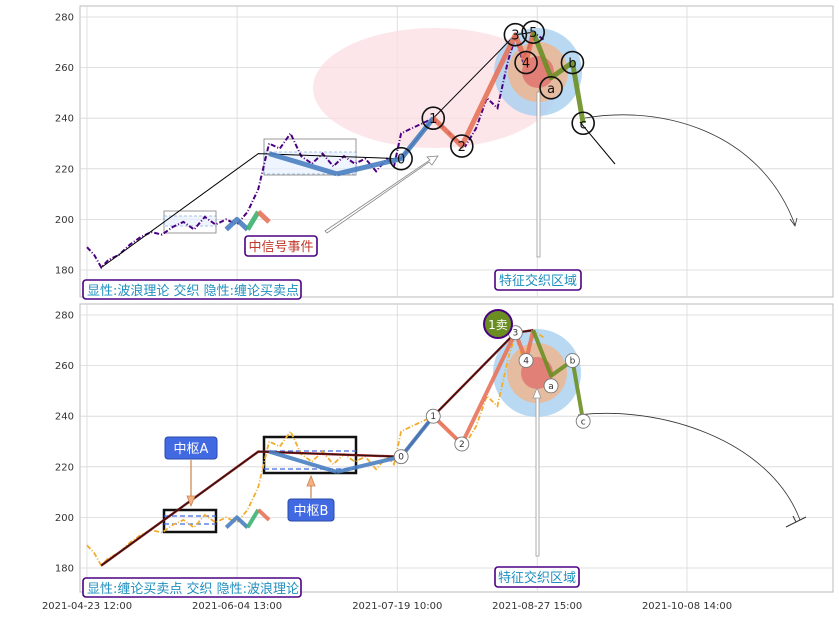 This screenshot has width=839, height=617. I want to click on bottom-projection-curve, so click(689, 466).